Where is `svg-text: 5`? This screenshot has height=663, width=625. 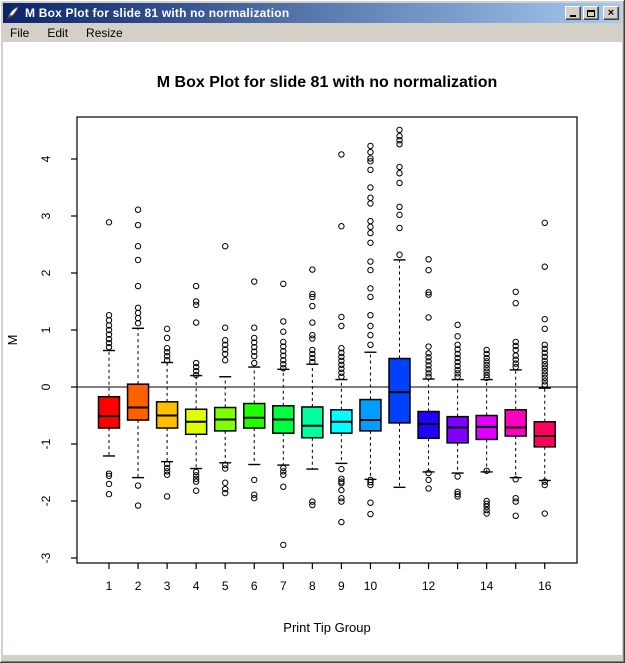 svg-text: 5 is located at coordinates (225, 586).